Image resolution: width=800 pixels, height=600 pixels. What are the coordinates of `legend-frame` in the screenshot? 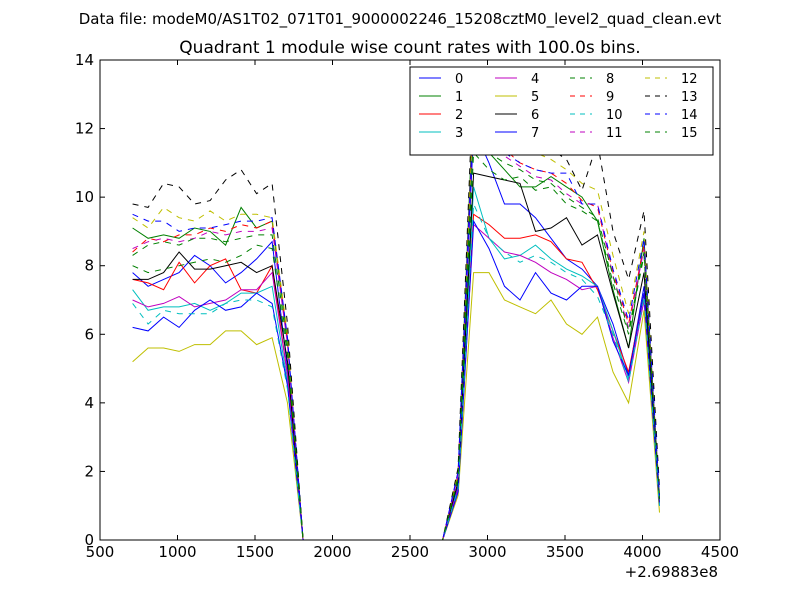 It's located at (561, 111).